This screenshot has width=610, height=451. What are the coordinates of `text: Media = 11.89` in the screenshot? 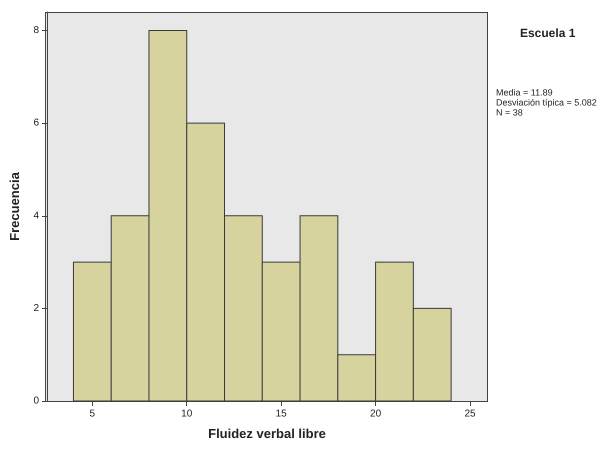 It's located at (524, 93).